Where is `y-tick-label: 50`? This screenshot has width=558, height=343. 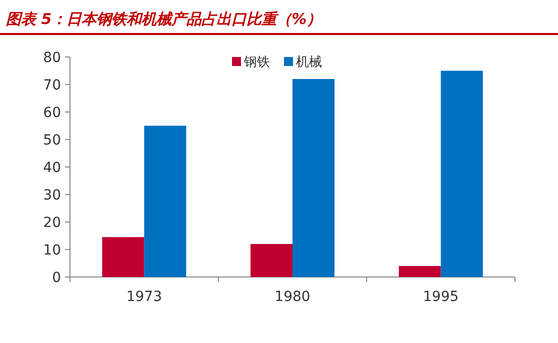
y-tick-label: 50 is located at coordinates (52, 140).